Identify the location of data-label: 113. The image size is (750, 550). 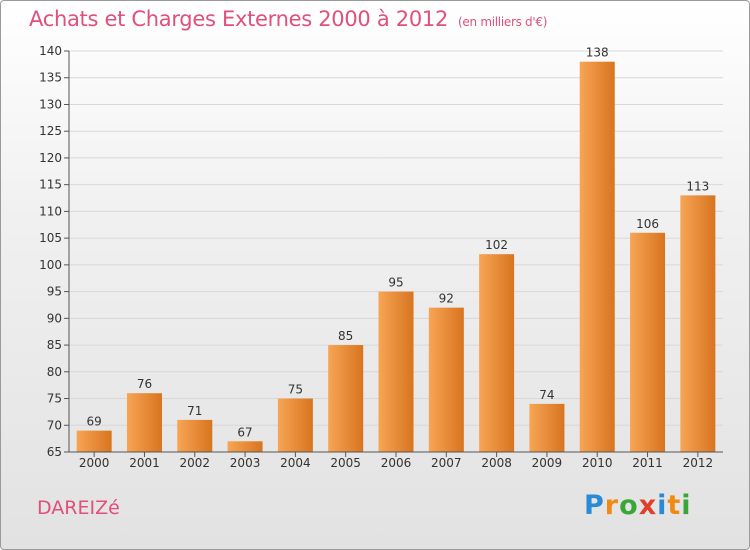
(697, 186).